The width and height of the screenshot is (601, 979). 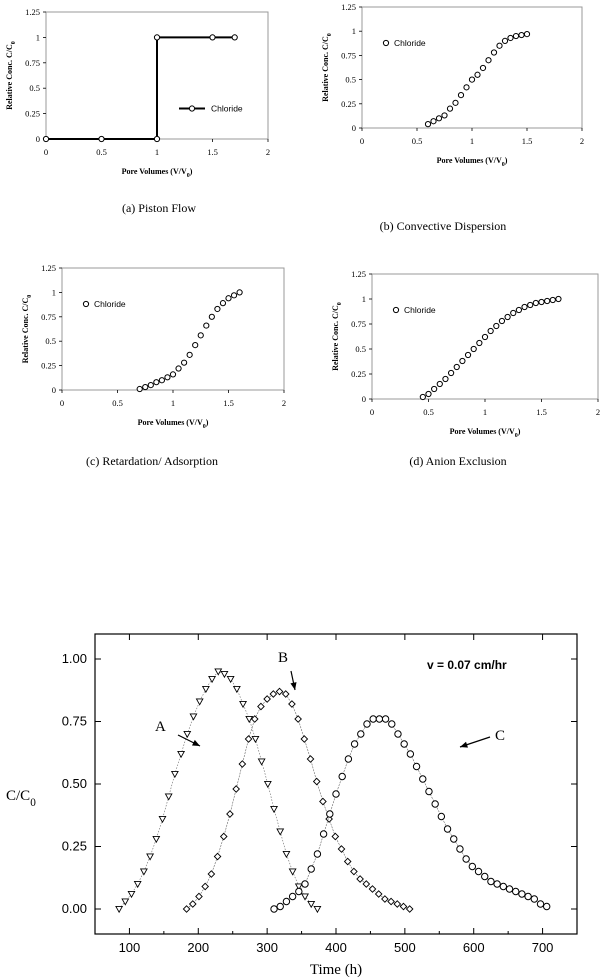 What do you see at coordinates (32, 12) in the screenshot?
I see `y-tick-label: 1.25` at bounding box center [32, 12].